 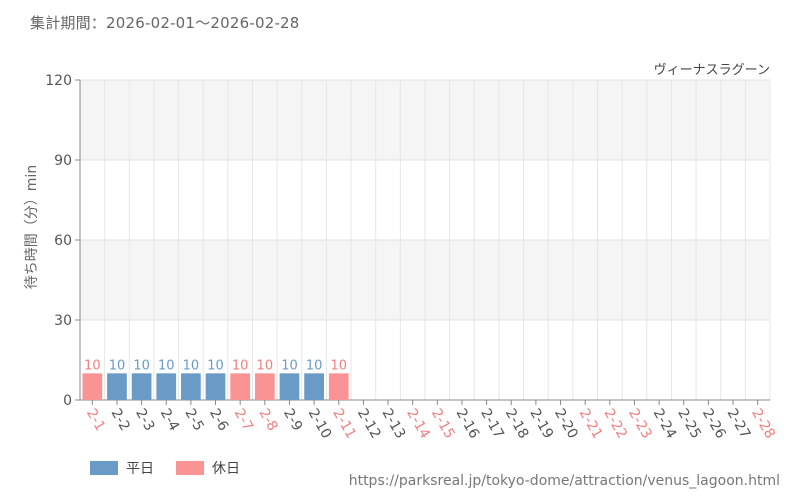 I want to click on x-tick-label-2-1: 2-1, so click(x=95, y=420).